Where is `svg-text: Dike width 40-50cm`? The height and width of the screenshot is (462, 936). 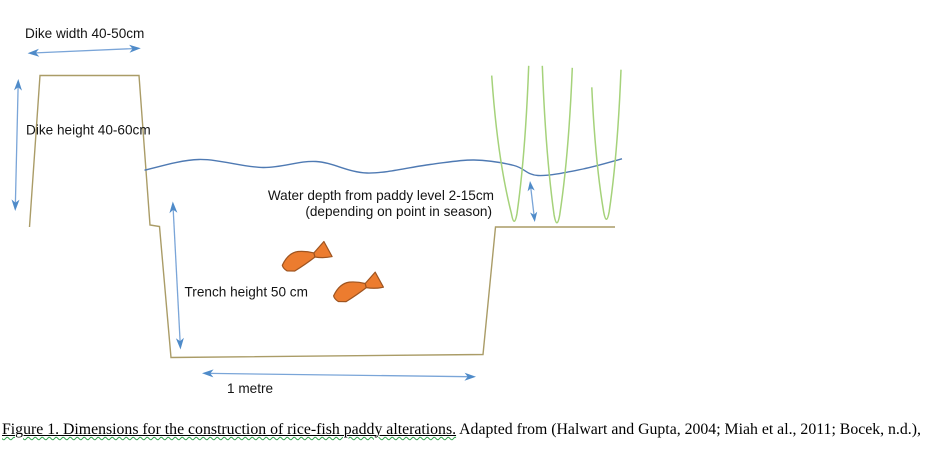 svg-text: Dike width 40-50cm is located at coordinates (84, 33).